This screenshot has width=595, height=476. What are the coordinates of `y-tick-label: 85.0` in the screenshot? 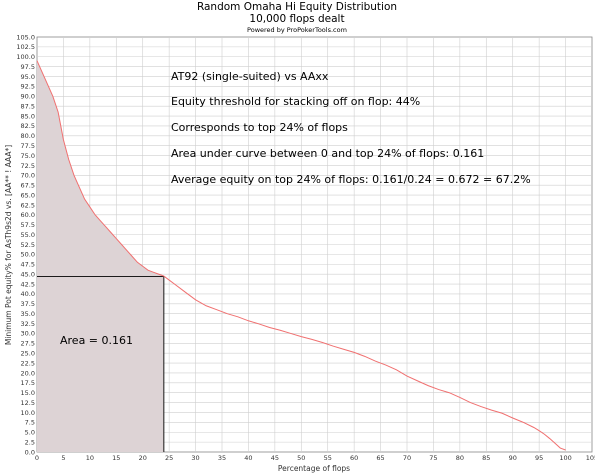 It's located at (28, 116).